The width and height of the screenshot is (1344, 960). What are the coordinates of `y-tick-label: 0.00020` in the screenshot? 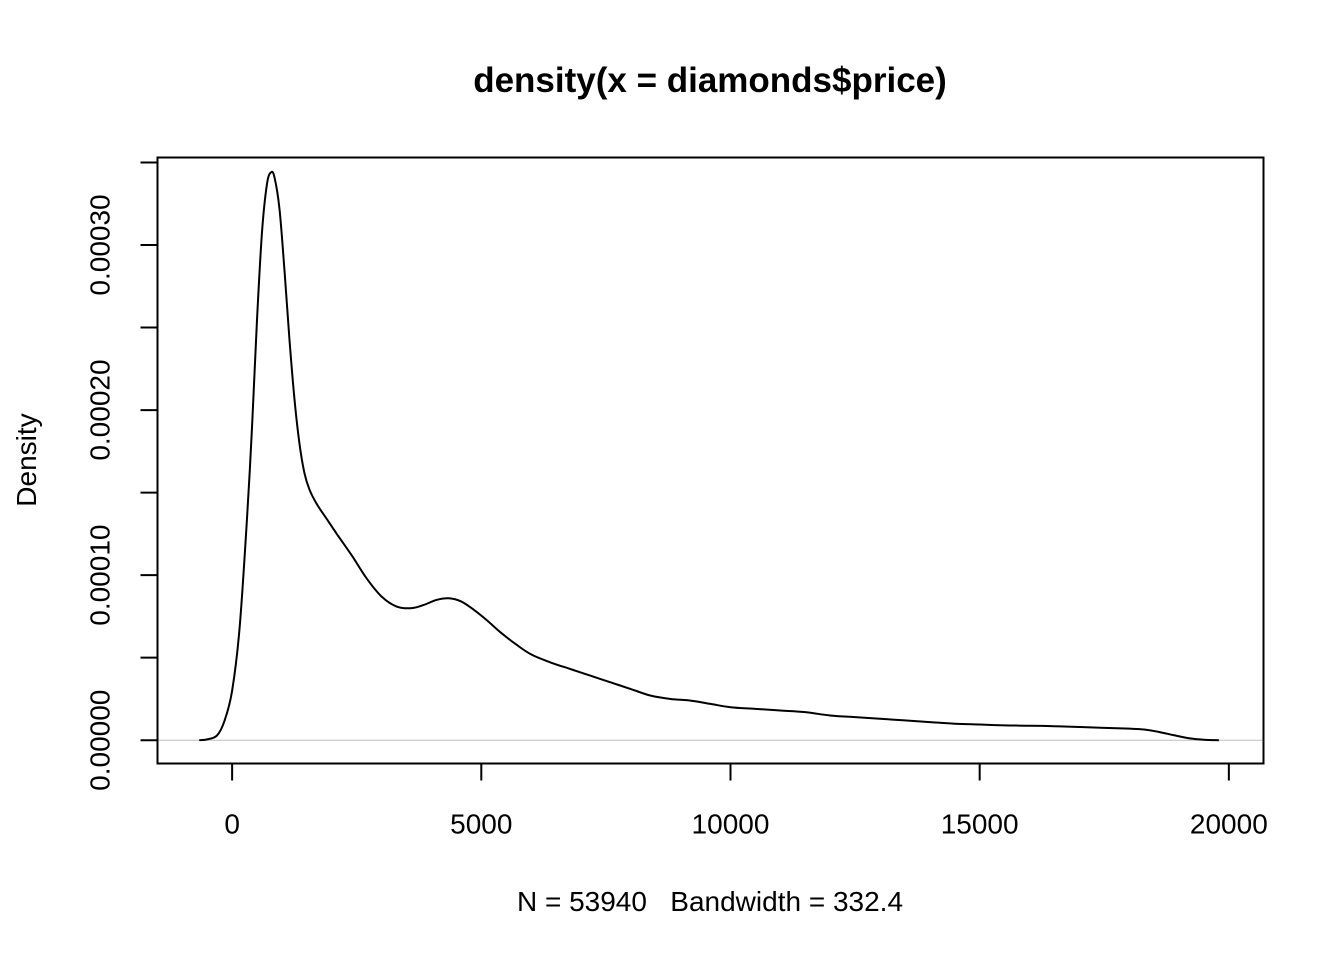 It's located at (100, 409).